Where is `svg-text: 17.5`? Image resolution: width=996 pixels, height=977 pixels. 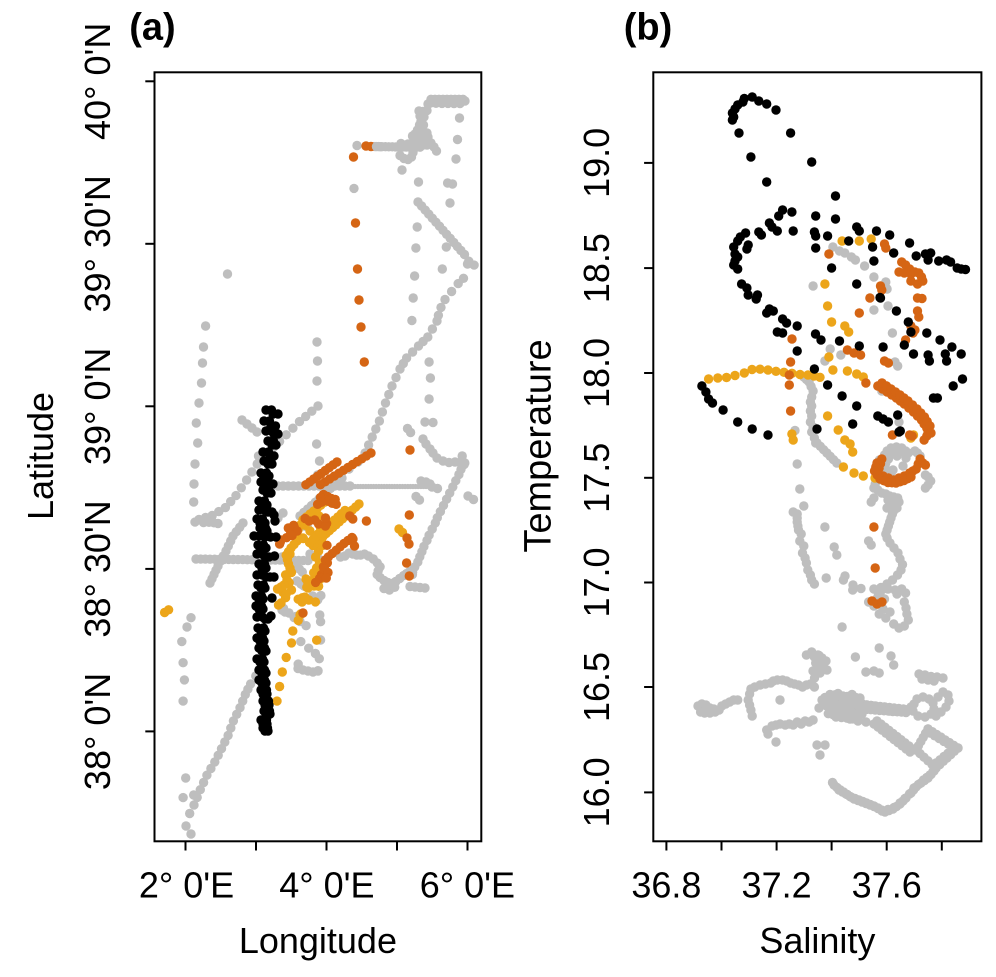 svg-text: 17.5 is located at coordinates (596, 478).